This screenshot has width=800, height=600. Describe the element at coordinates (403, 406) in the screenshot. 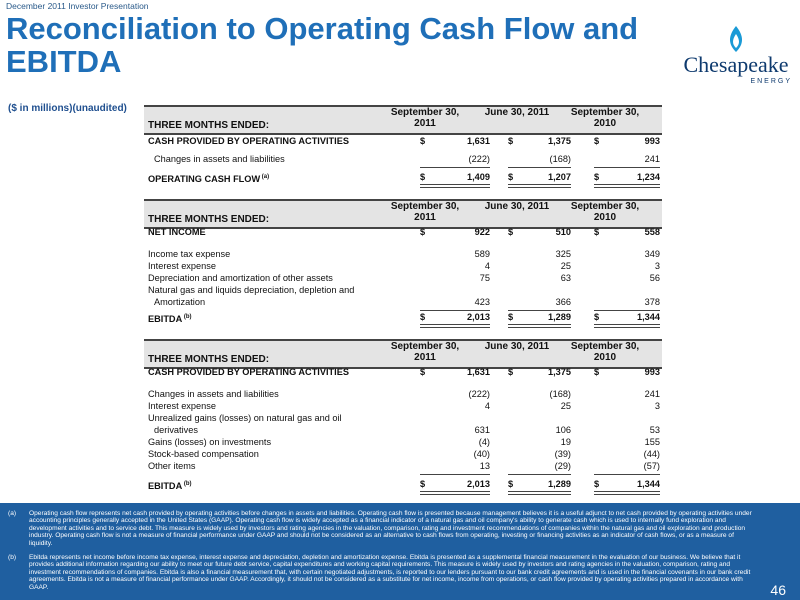

I see `table-row: Interest expense 4 25 3` at that location.